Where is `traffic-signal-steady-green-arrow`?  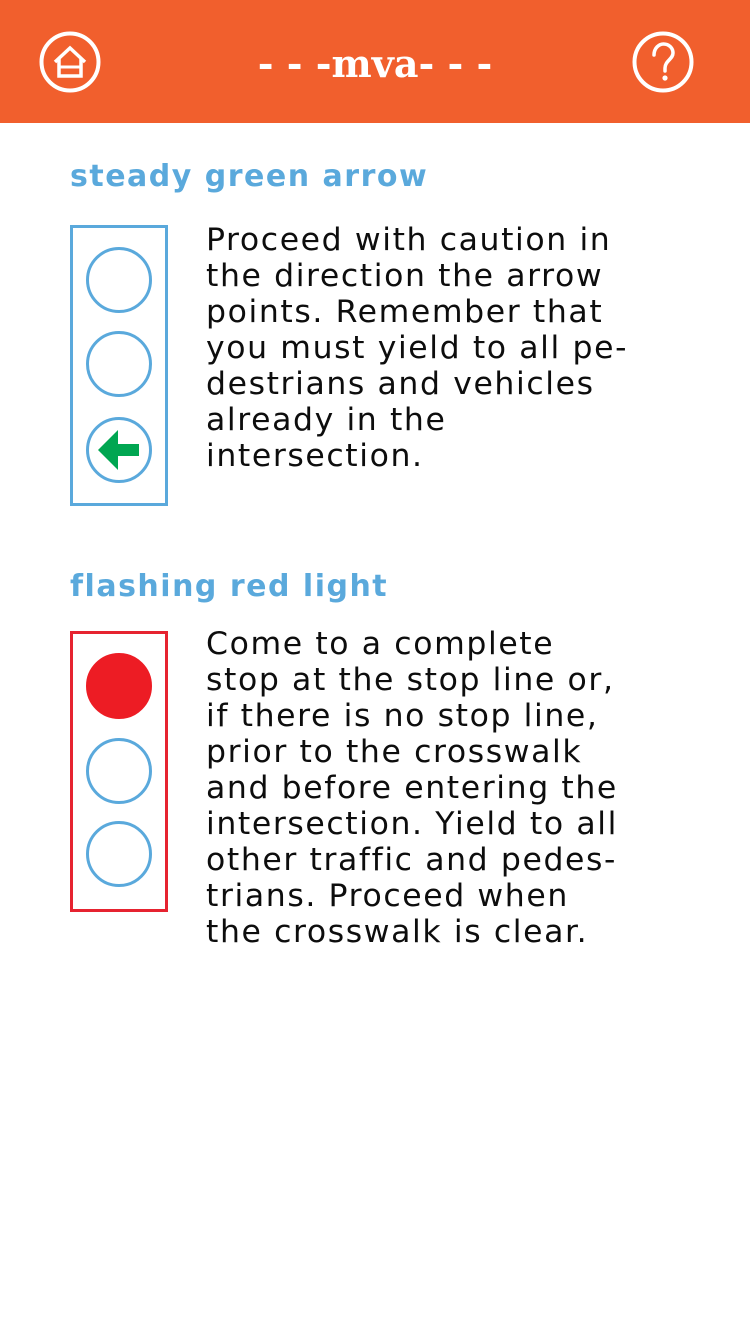 traffic-signal-steady-green-arrow is located at coordinates (119, 365).